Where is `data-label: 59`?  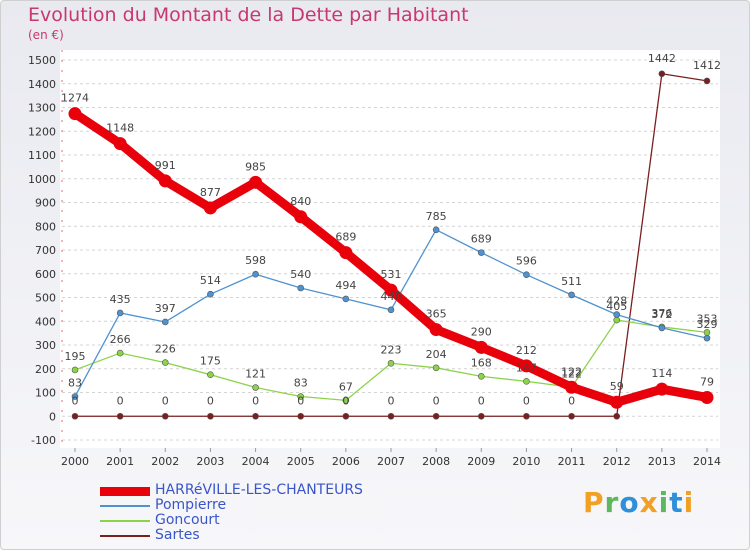 data-label: 59 is located at coordinates (617, 386).